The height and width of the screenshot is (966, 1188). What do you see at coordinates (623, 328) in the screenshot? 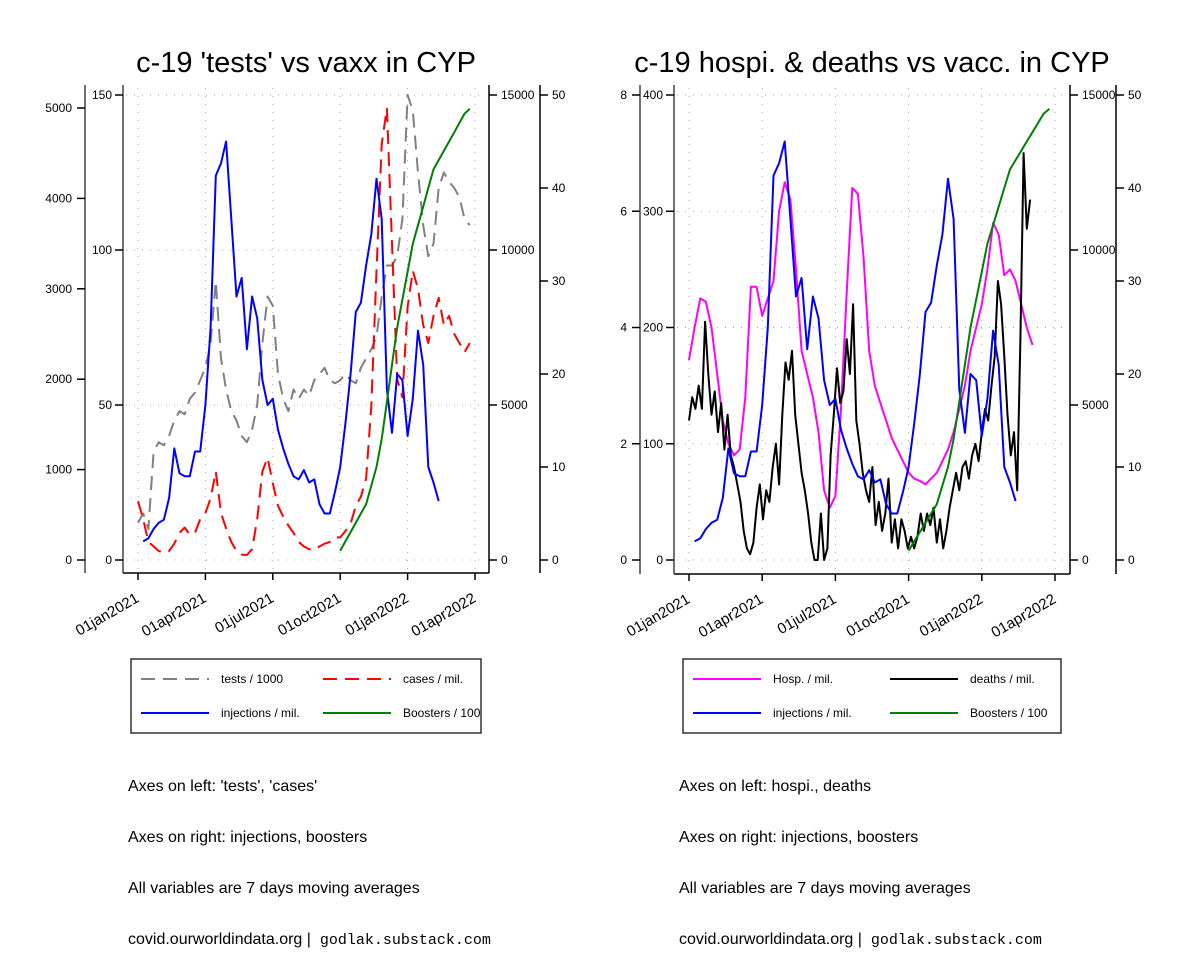
I see `y-tick-label-left-outer: 4` at bounding box center [623, 328].